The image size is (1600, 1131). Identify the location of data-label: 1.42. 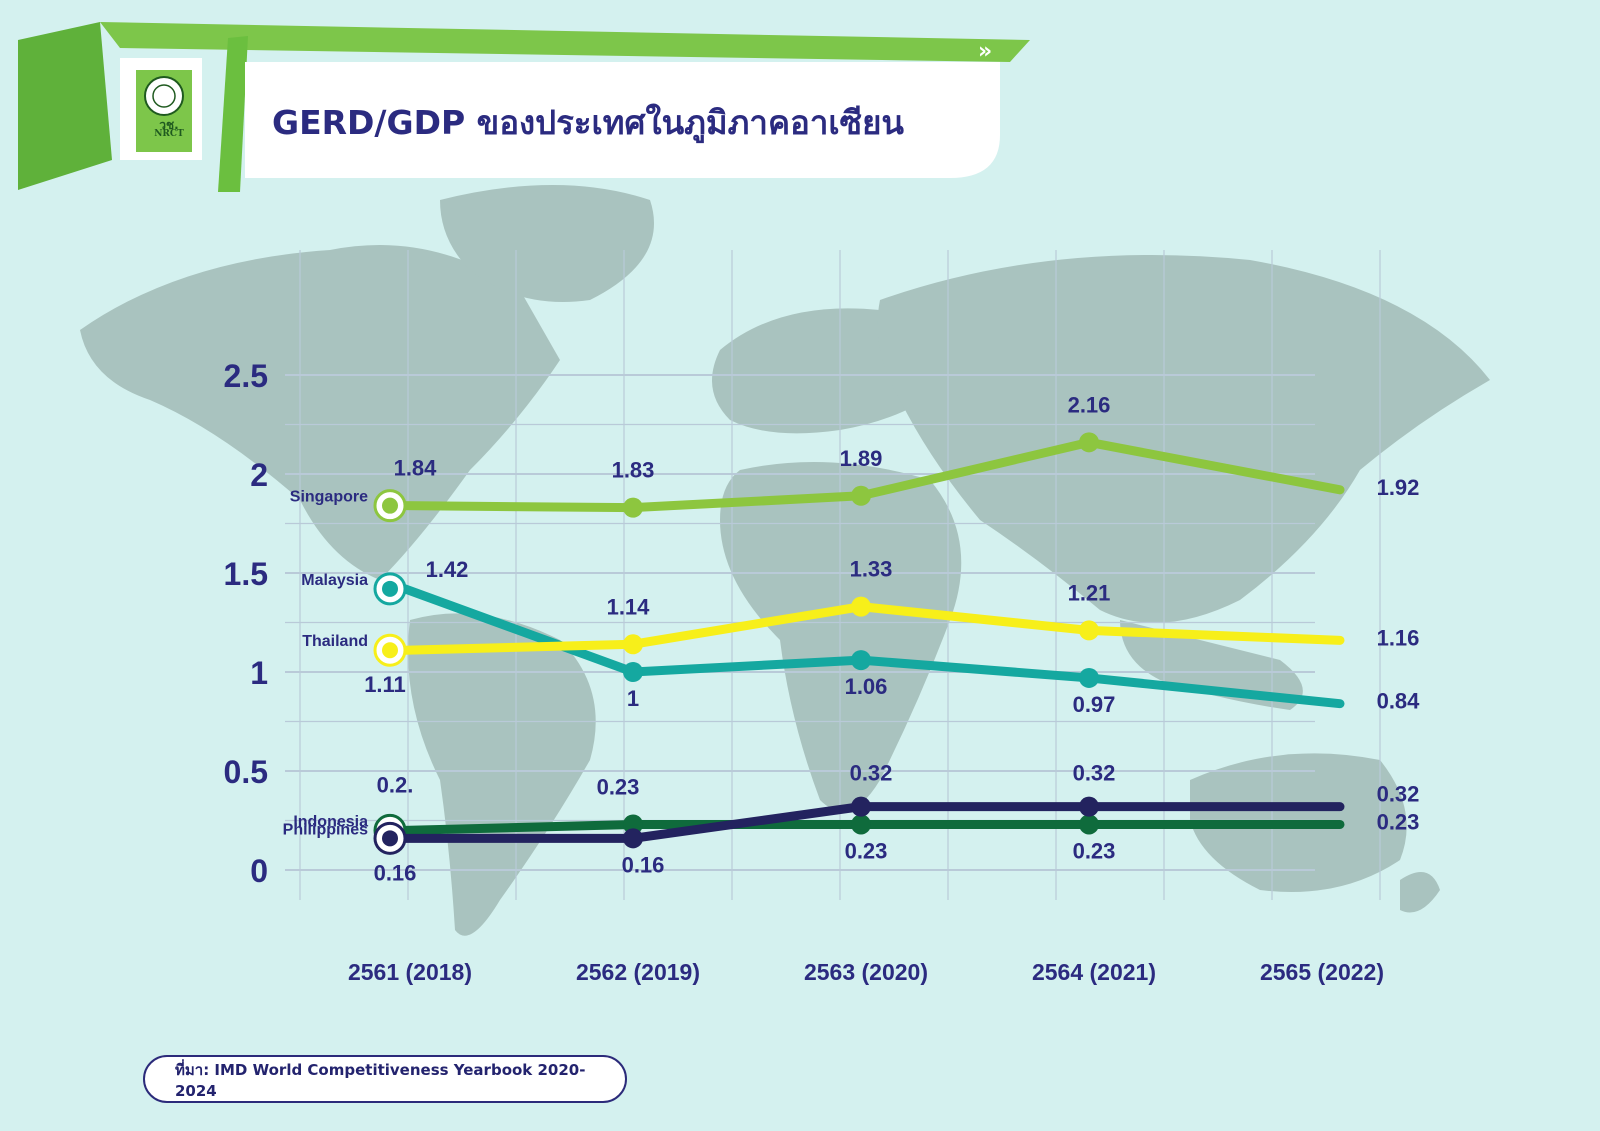
(447, 569).